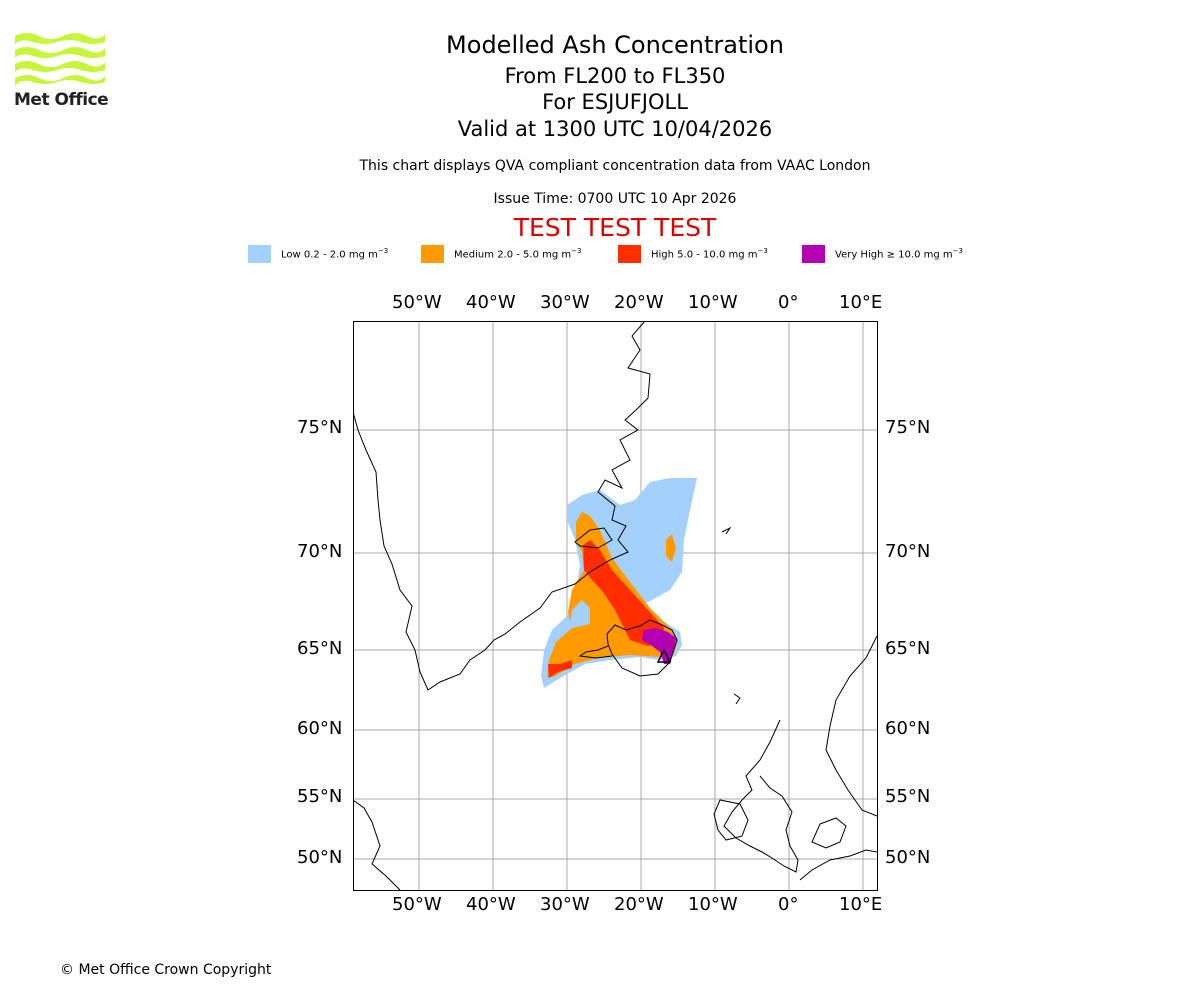 Image resolution: width=1200 pixels, height=1000 pixels. I want to click on lat-label-right-70n: 70°N, so click(908, 551).